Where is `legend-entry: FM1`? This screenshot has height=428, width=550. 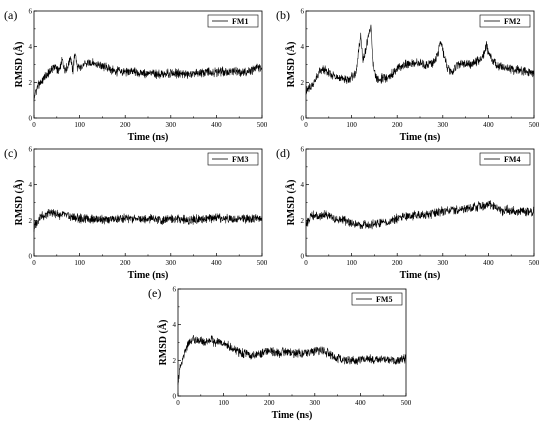 legend-entry: FM1 is located at coordinates (240, 21).